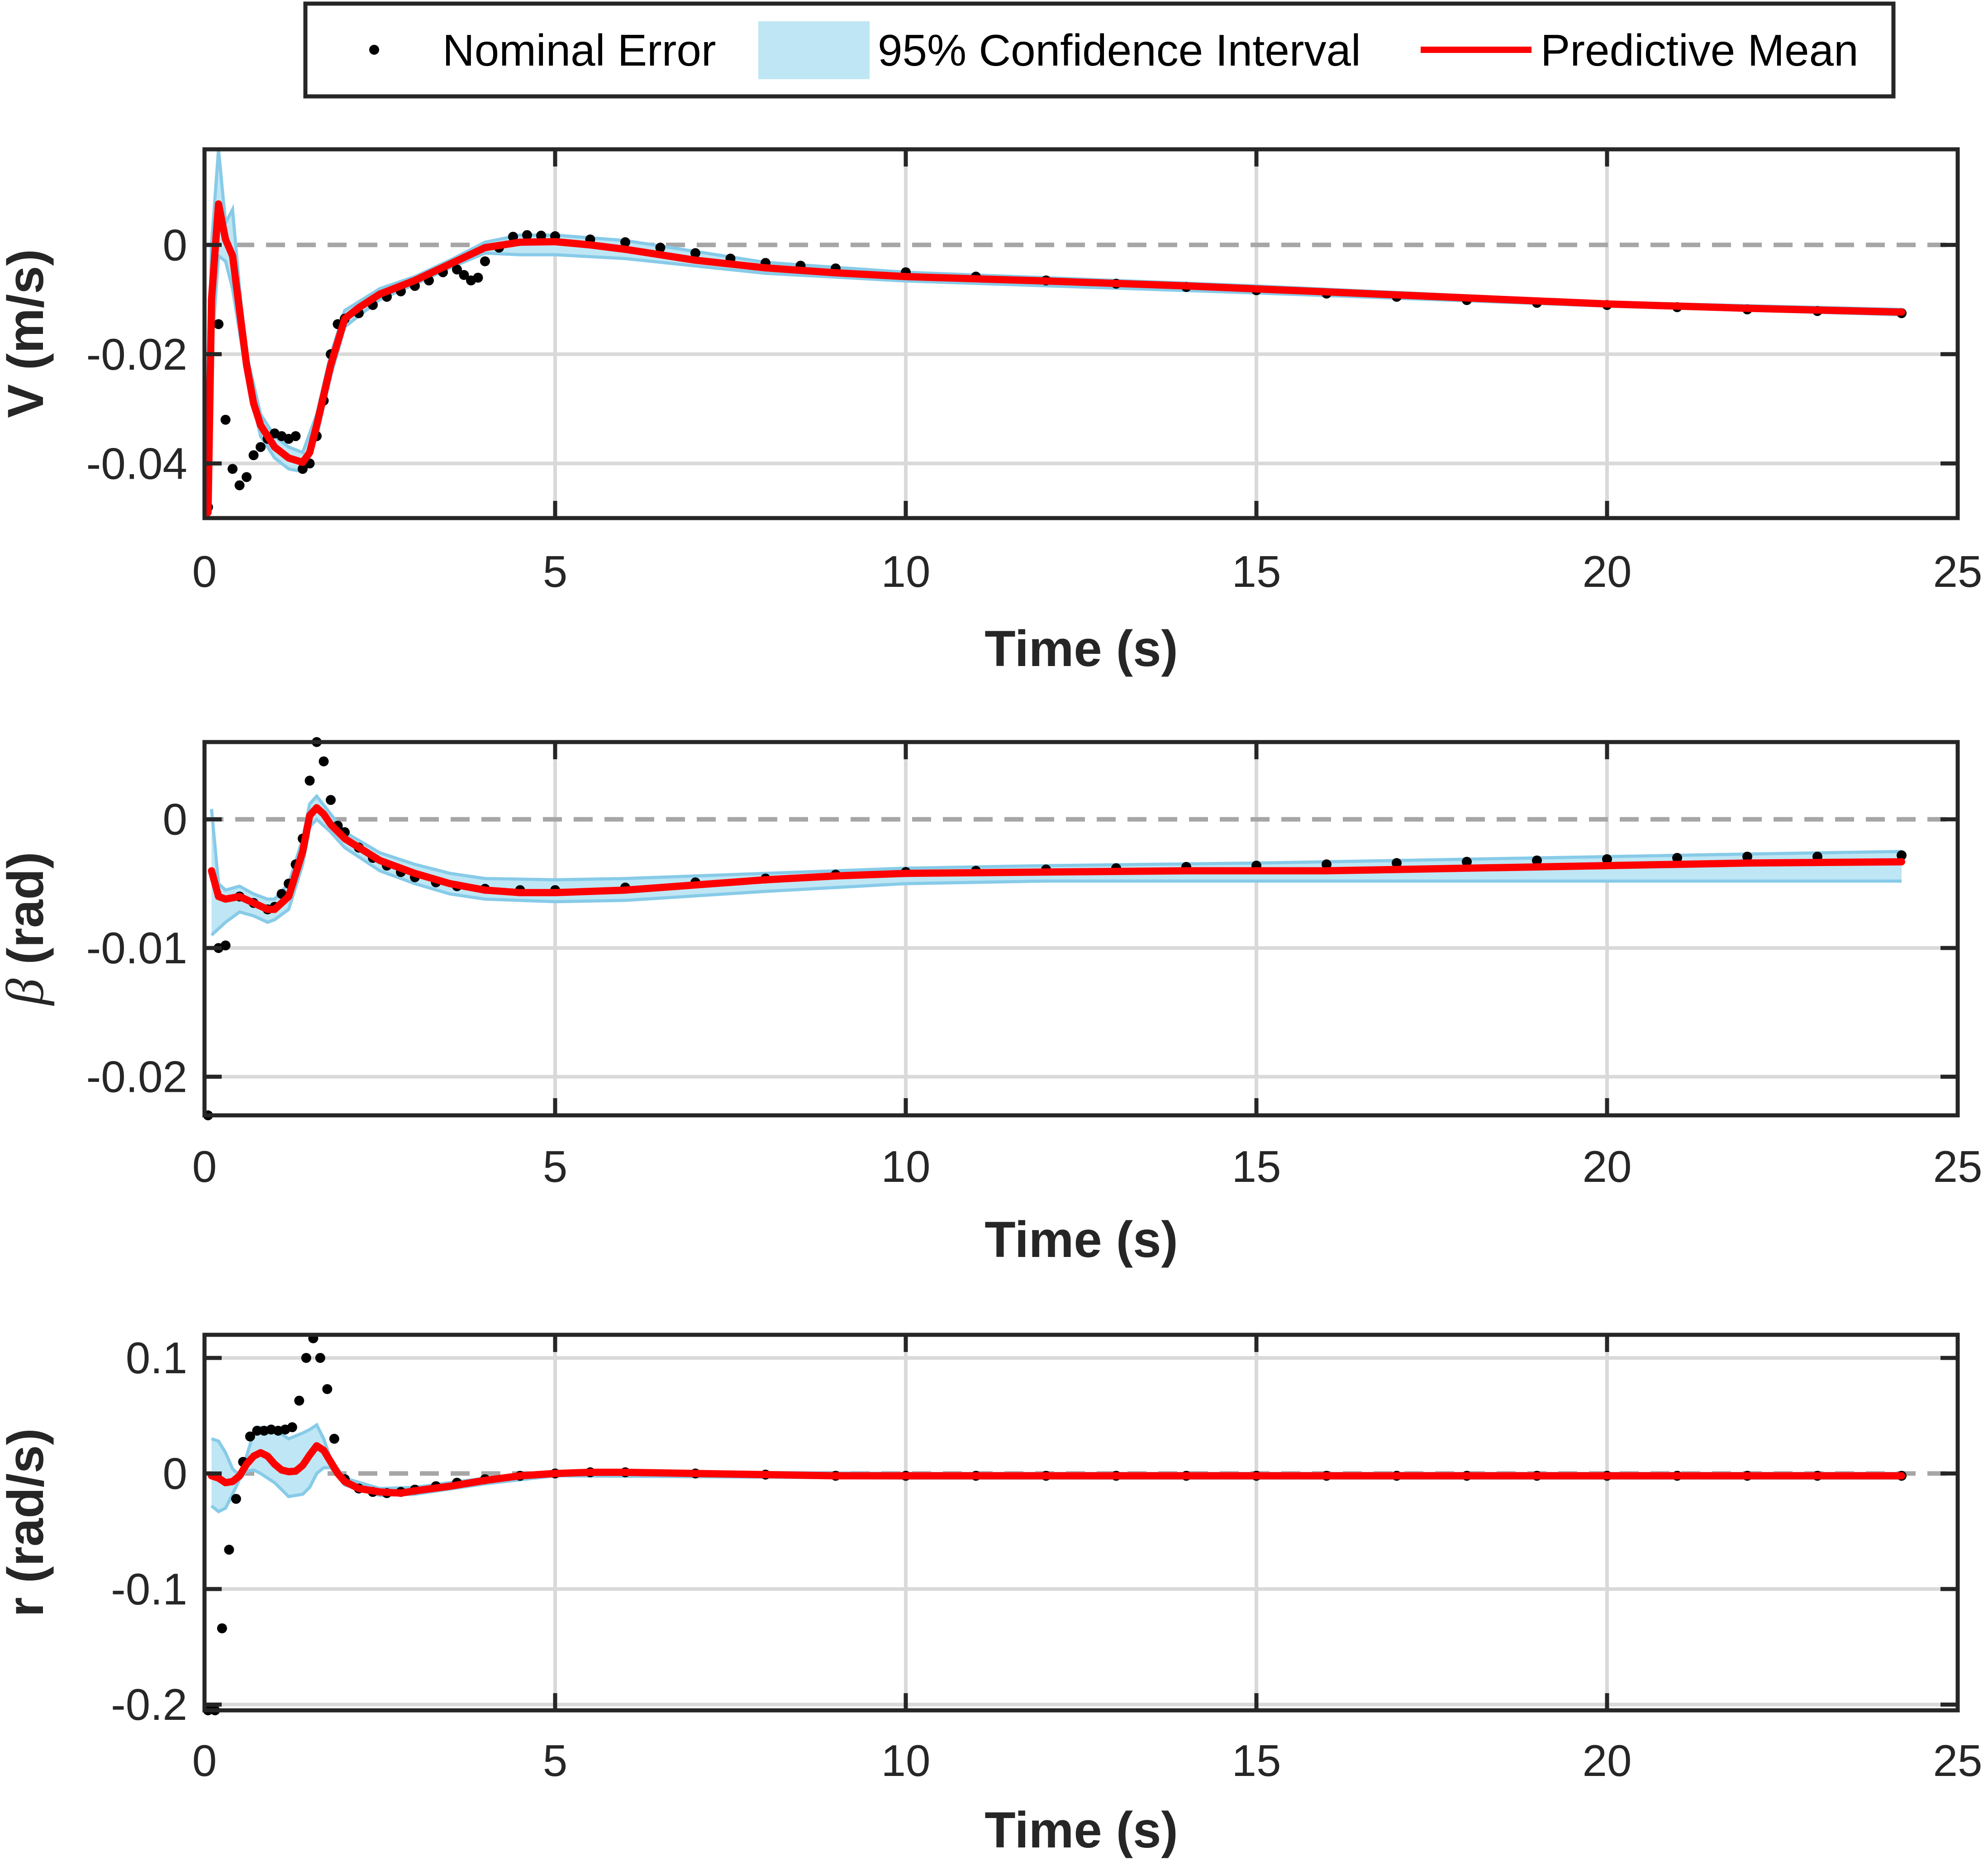  Describe the element at coordinates (1606, 1760) in the screenshot. I see `x-tick-label: 20` at that location.